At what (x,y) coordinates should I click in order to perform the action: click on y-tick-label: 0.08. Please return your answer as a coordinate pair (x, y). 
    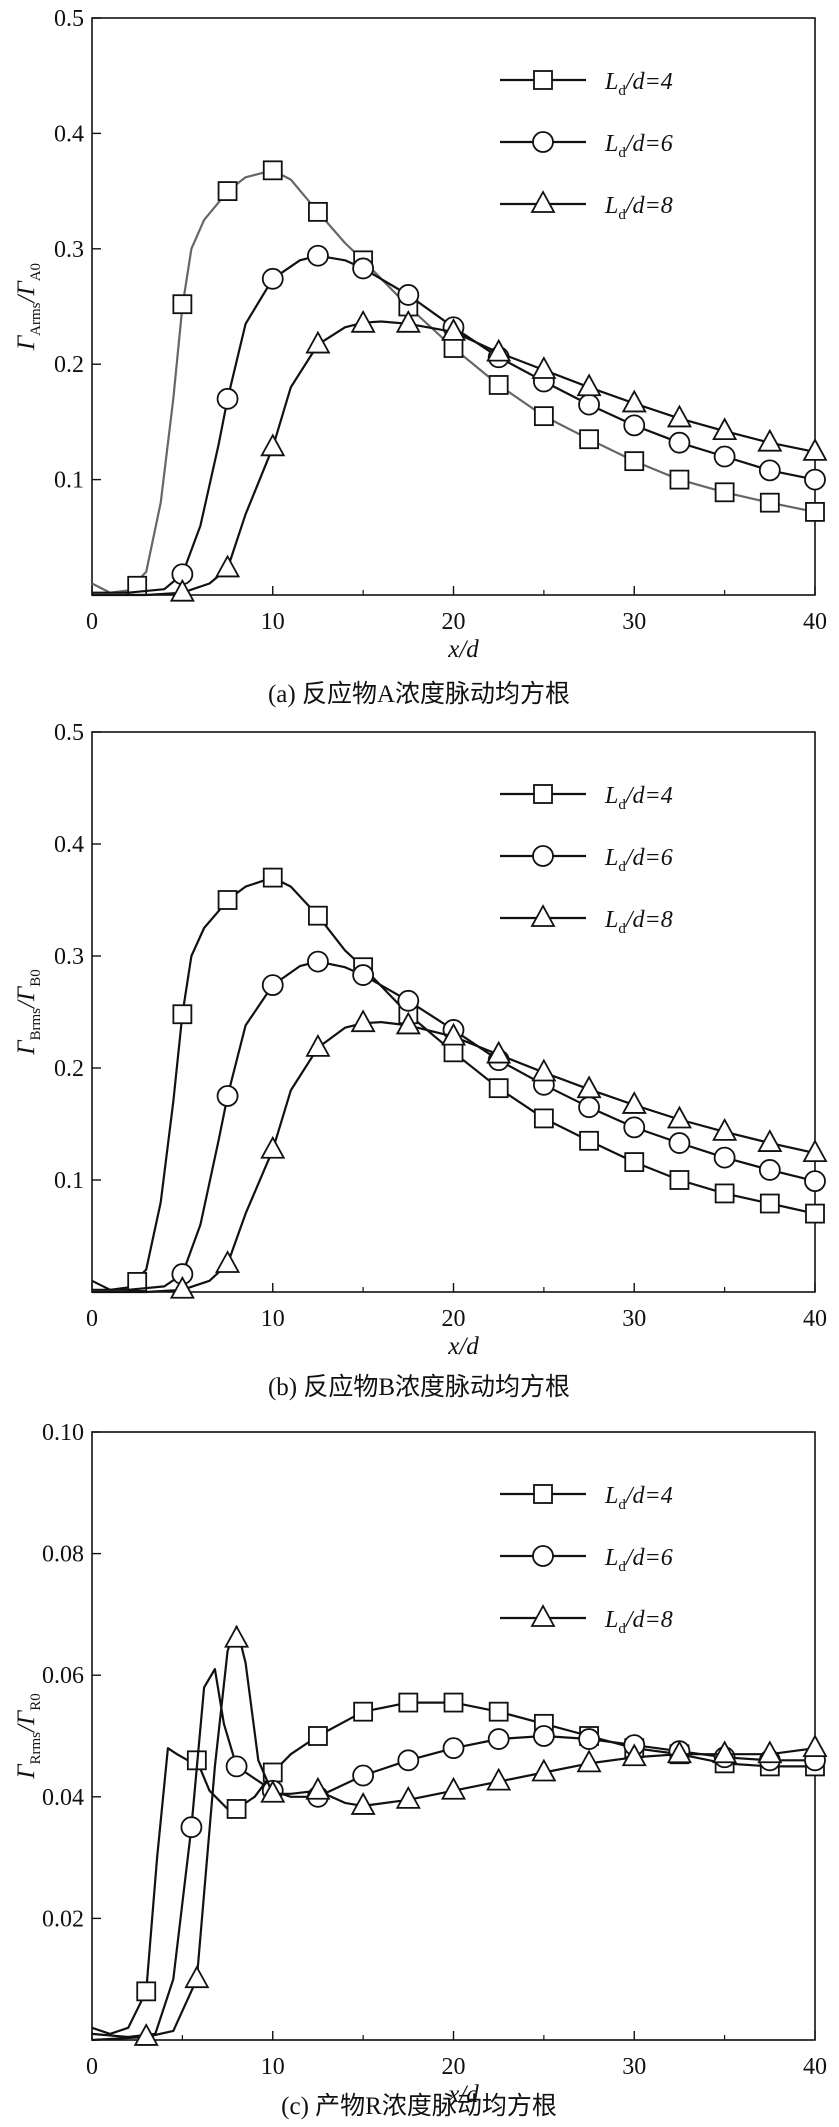
    Looking at the image, I should click on (63, 1555).